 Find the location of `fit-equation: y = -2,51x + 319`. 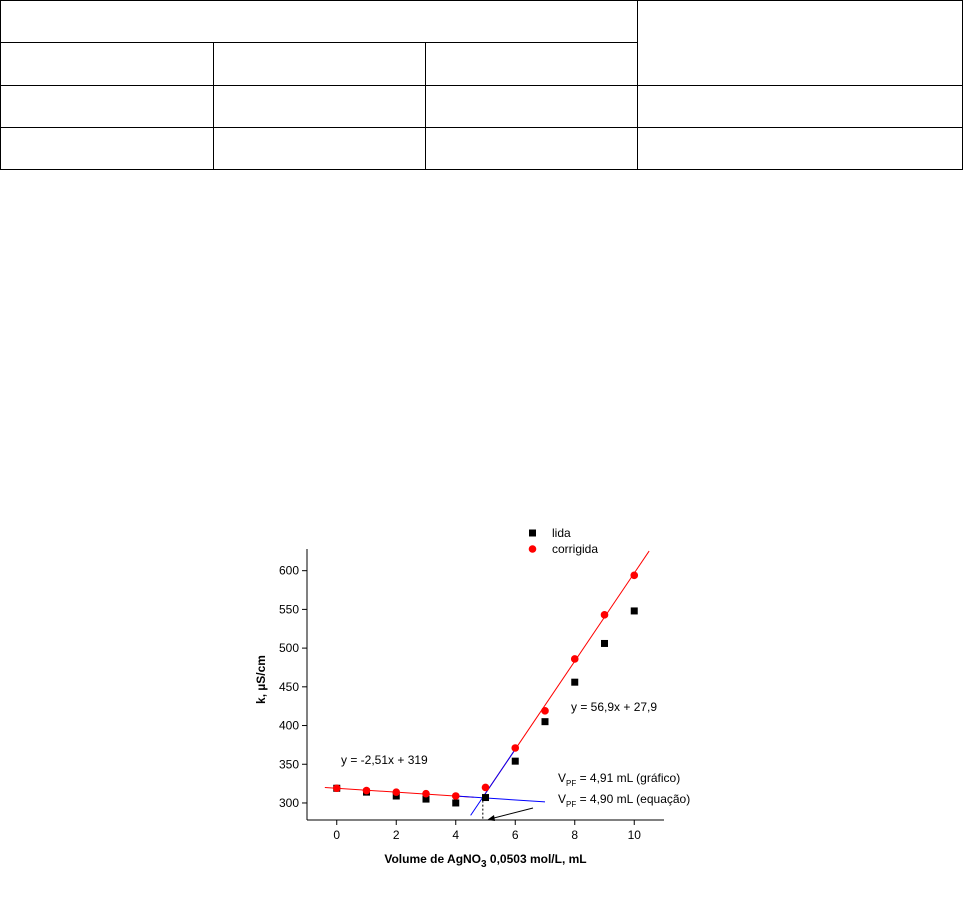

fit-equation: y = -2,51x + 319 is located at coordinates (384, 760).